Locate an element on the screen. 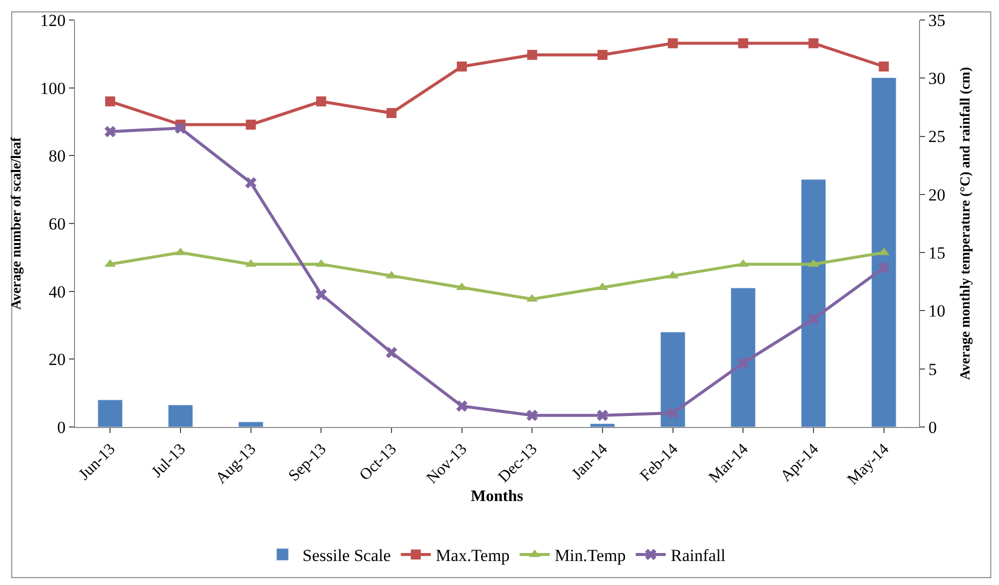 The width and height of the screenshot is (999, 585). y2-tick-label: 30 is located at coordinates (937, 78).